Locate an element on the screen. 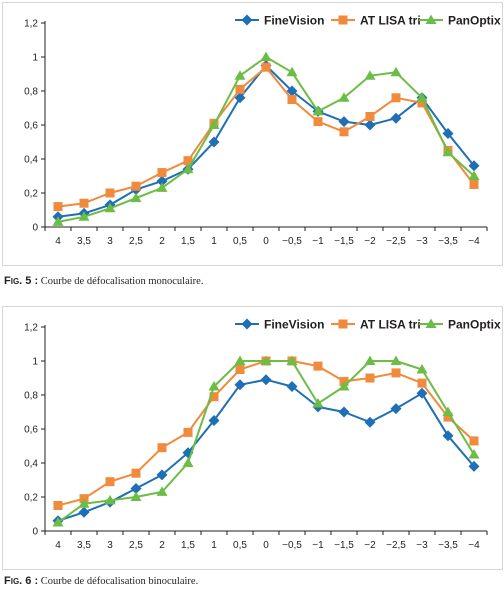  x-tick-label: −2 is located at coordinates (370, 545).